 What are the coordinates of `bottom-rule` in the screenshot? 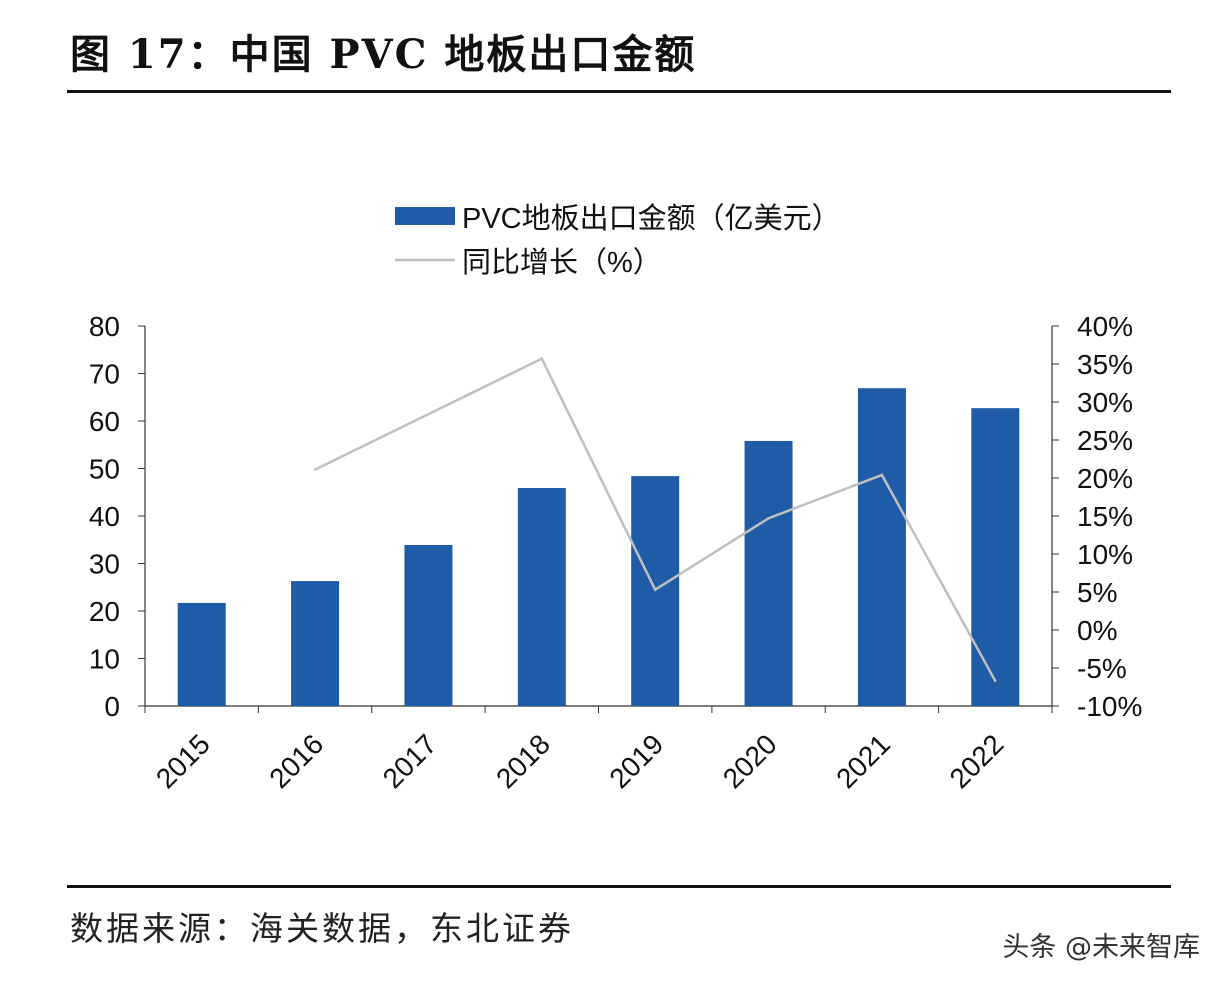 It's located at (619, 886).